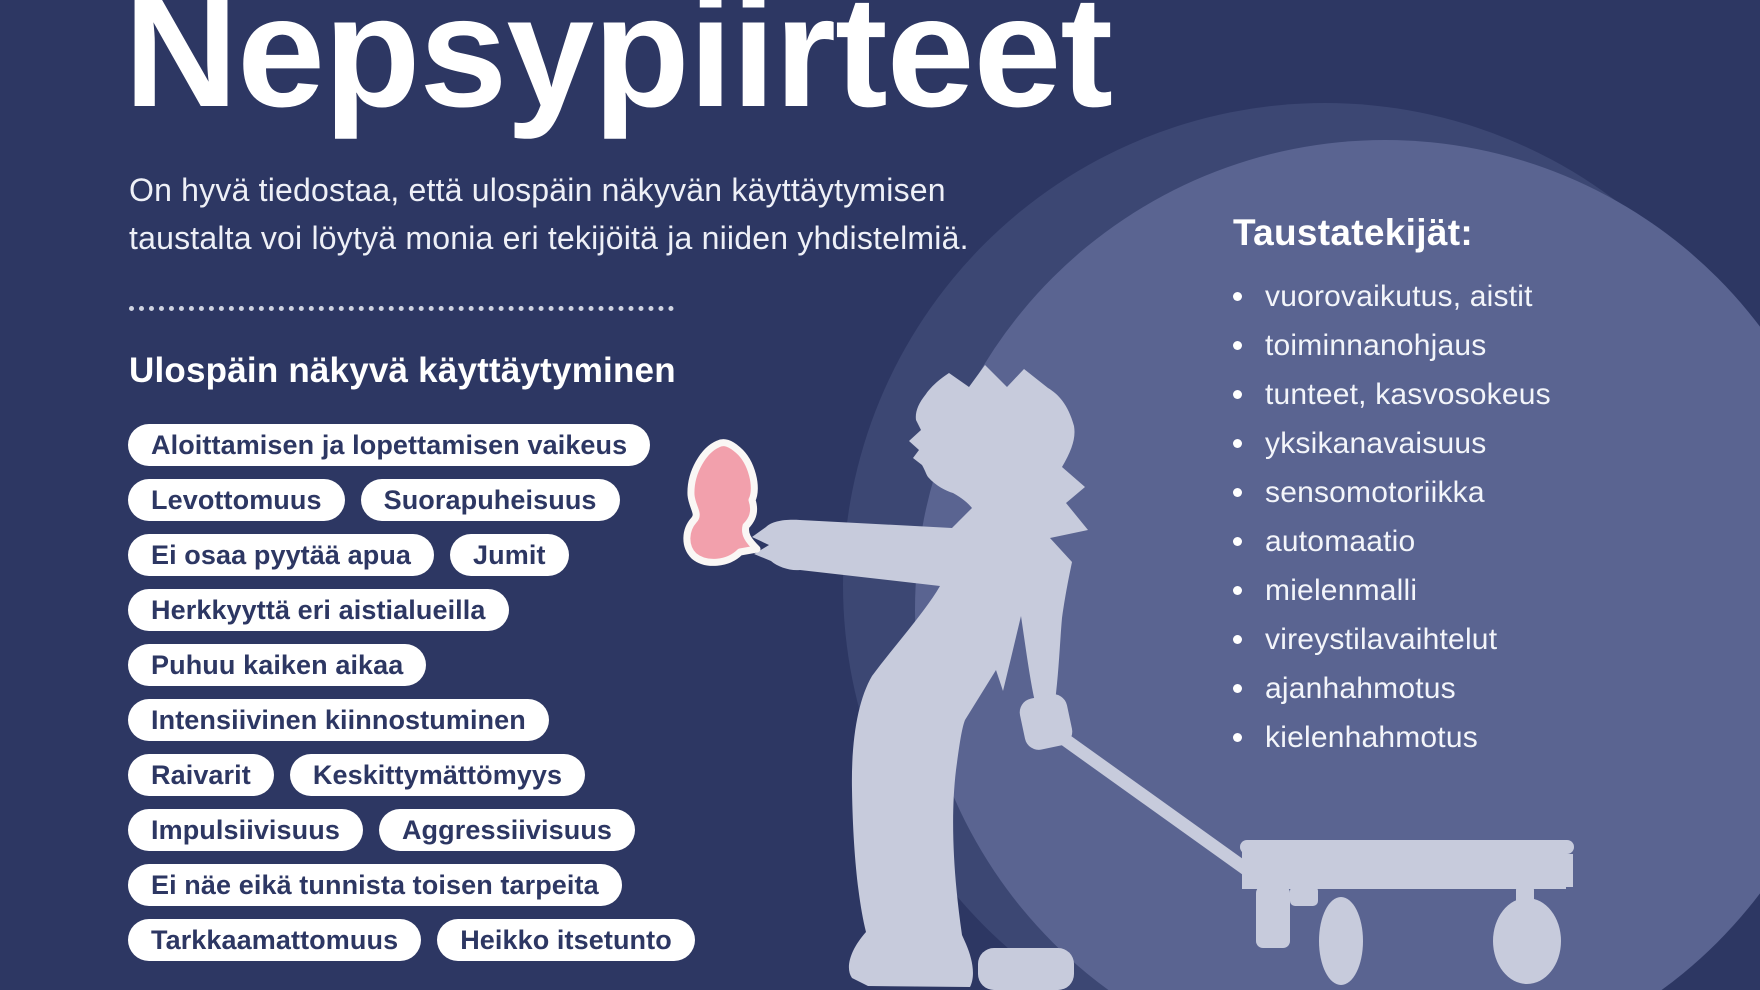  I want to click on pill-row: Puhuu kaiken aikaa, so click(411, 665).